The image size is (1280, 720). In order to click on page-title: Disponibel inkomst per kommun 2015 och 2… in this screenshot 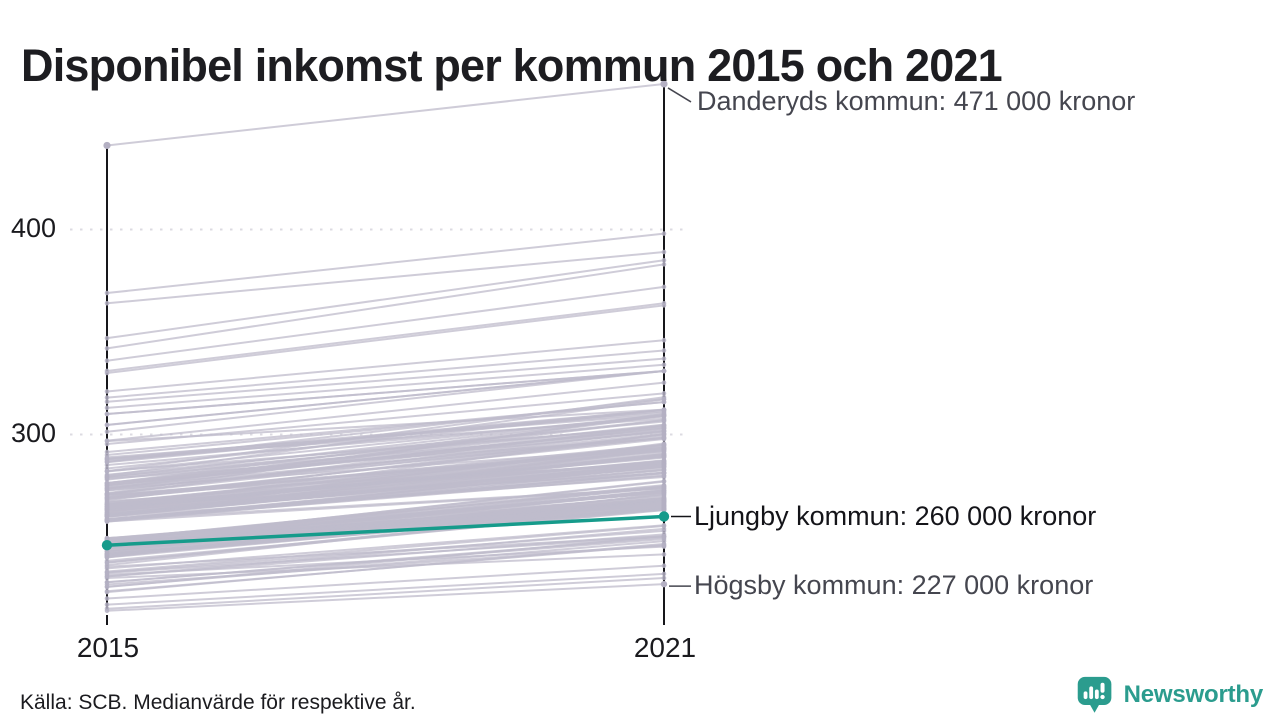, I will do `click(512, 66)`.